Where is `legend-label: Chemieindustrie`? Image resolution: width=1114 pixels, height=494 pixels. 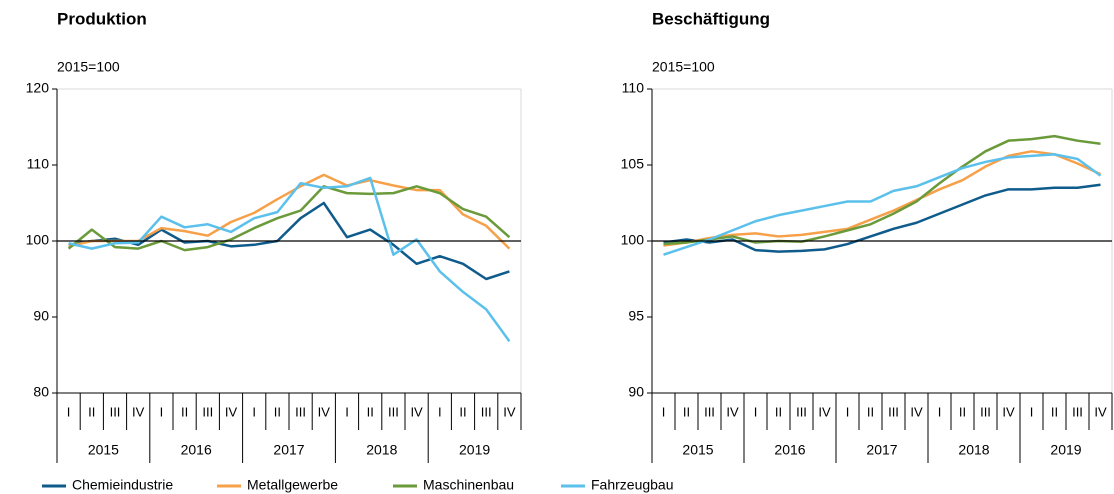
legend-label: Chemieindustrie is located at coordinates (122, 485).